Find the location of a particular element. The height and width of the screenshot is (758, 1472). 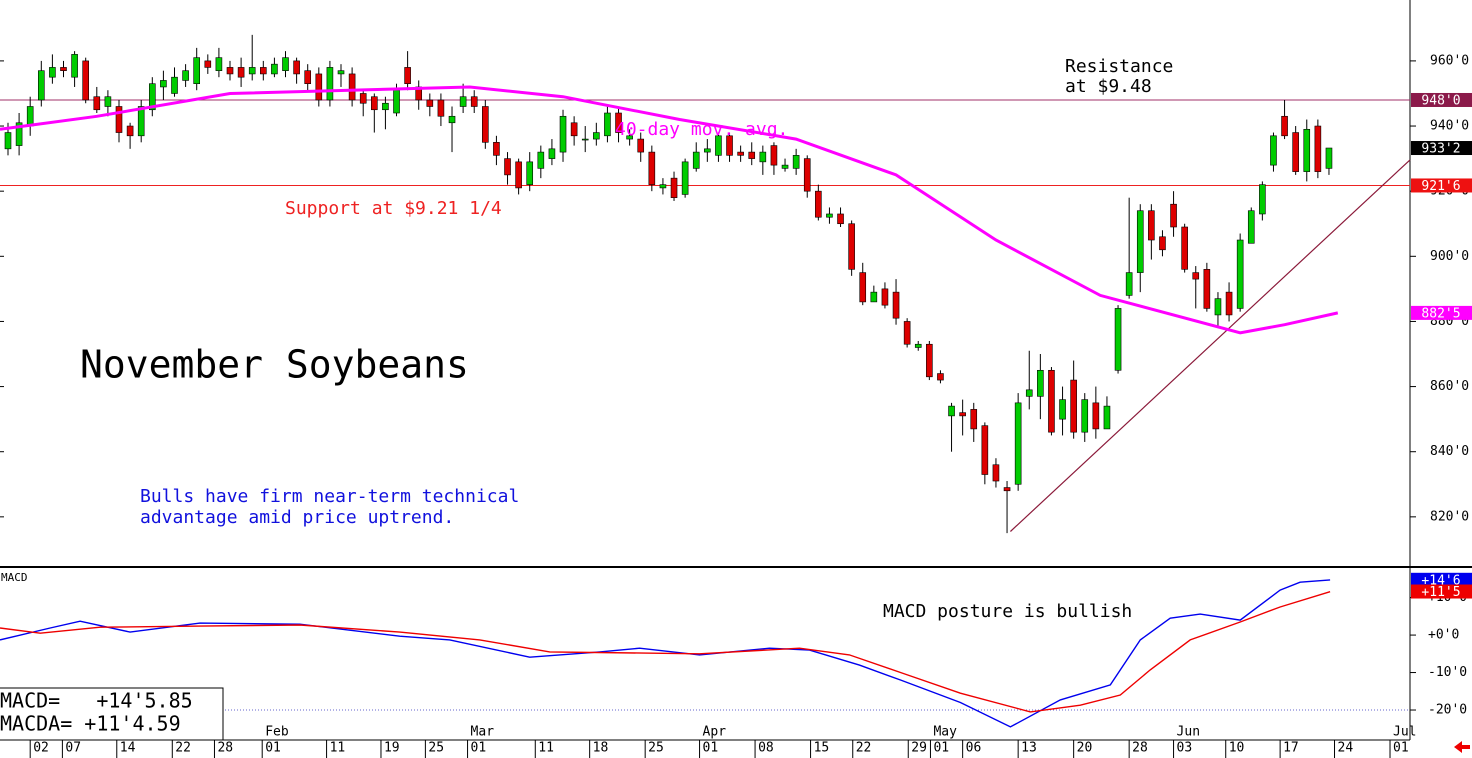

month-label: Mar is located at coordinates (483, 732).